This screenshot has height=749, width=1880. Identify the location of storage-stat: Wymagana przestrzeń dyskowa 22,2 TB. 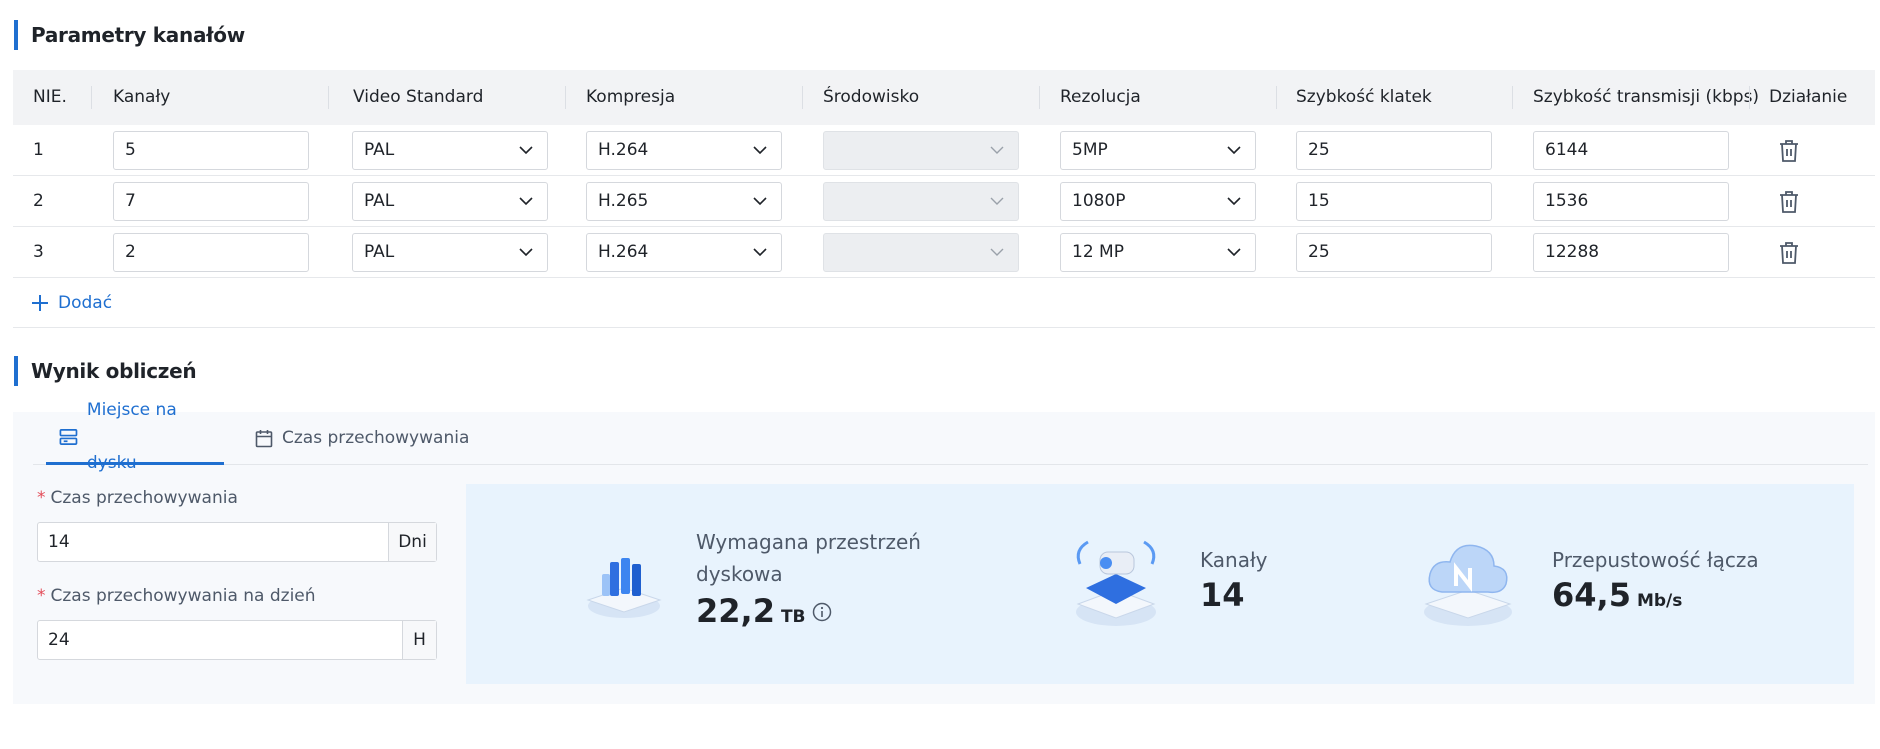
(808, 578).